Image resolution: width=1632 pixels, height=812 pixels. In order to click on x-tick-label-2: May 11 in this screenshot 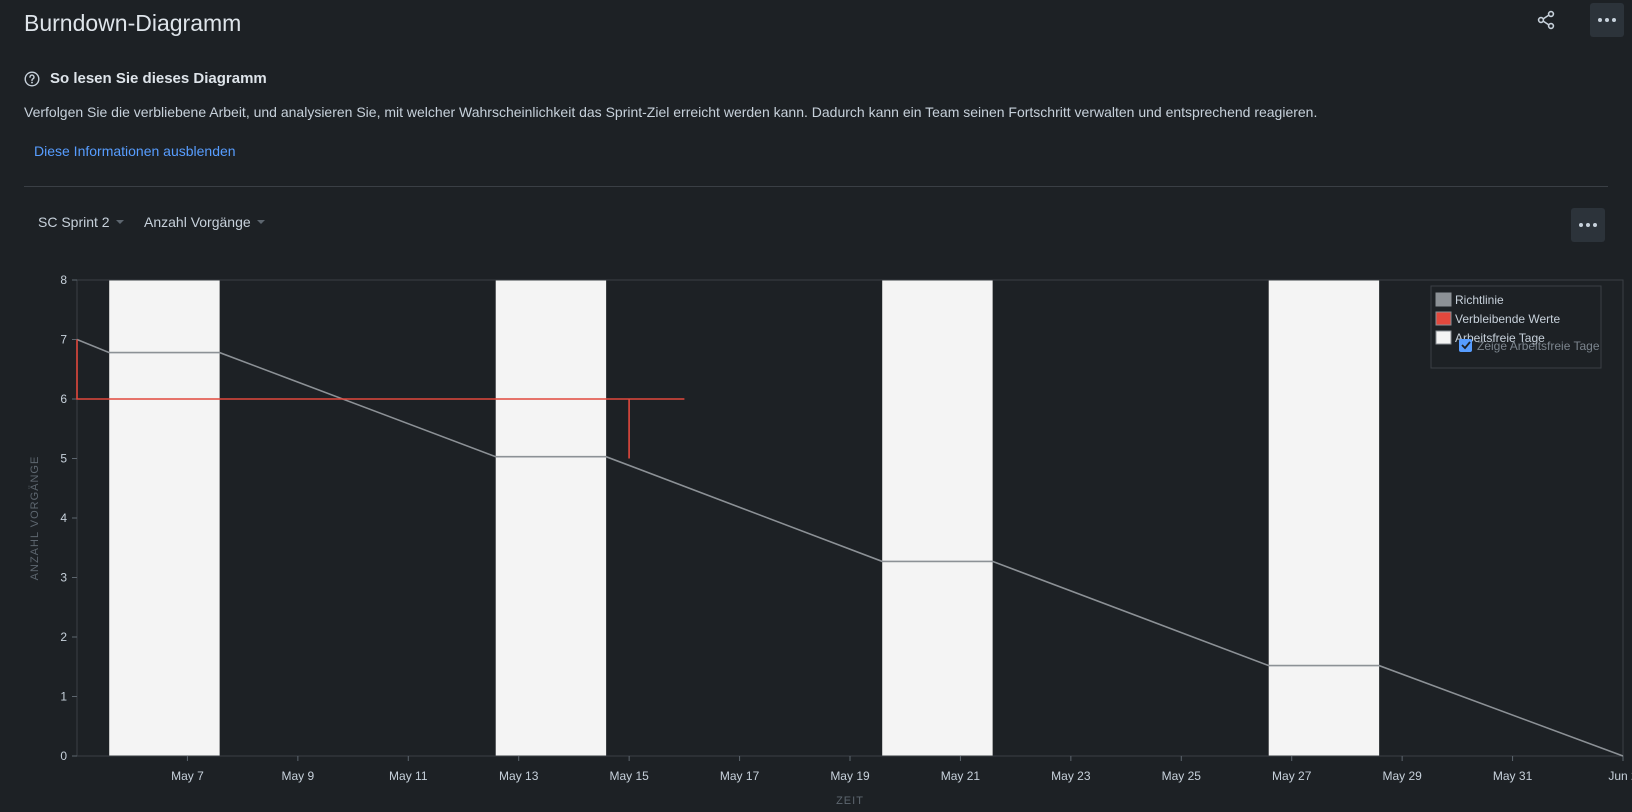, I will do `click(408, 776)`.